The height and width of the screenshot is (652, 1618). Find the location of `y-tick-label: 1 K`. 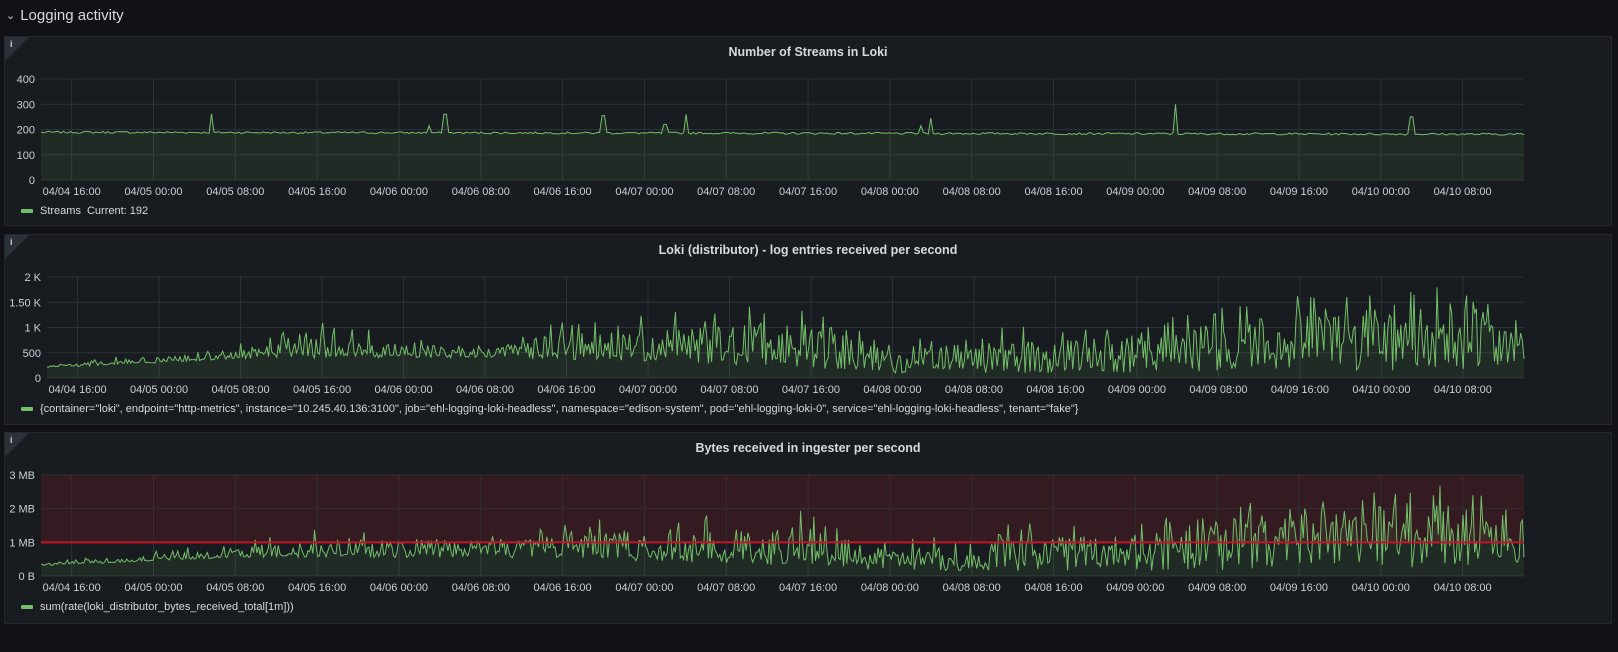

y-tick-label: 1 K is located at coordinates (32, 329).